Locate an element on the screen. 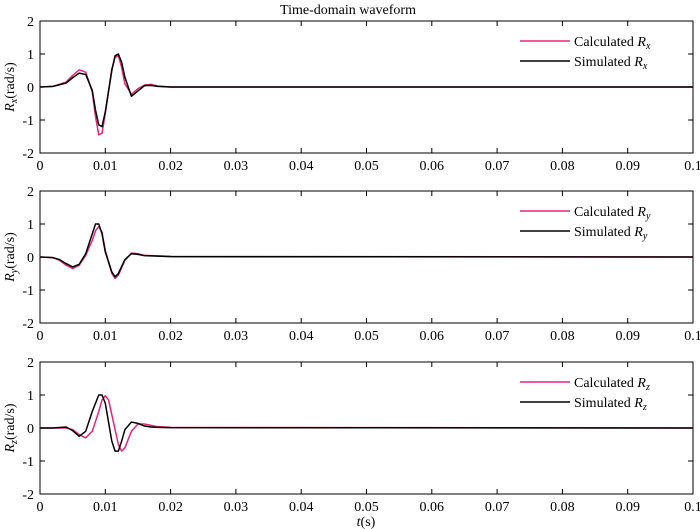  legend-entry: Calculated Ry is located at coordinates (612, 213).